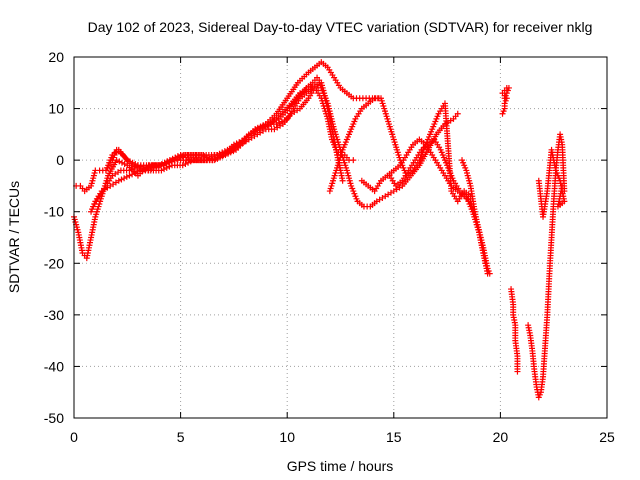 The image size is (640, 480). What do you see at coordinates (54, 418) in the screenshot?
I see `y-tick-label: -50` at bounding box center [54, 418].